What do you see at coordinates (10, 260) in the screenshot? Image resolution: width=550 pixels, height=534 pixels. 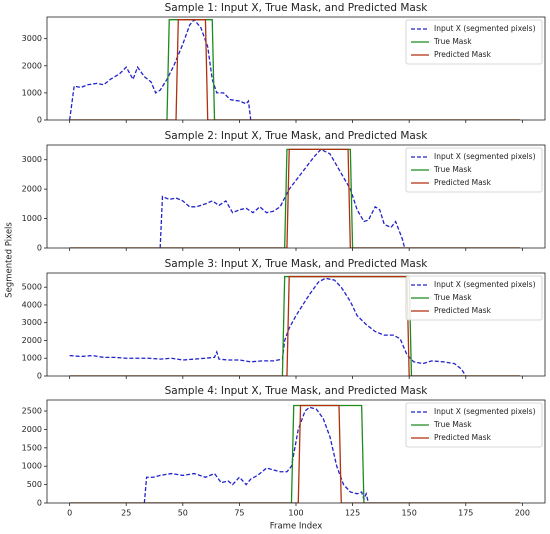 I see `y-axis-label: Segmented Pixels` at bounding box center [10, 260].